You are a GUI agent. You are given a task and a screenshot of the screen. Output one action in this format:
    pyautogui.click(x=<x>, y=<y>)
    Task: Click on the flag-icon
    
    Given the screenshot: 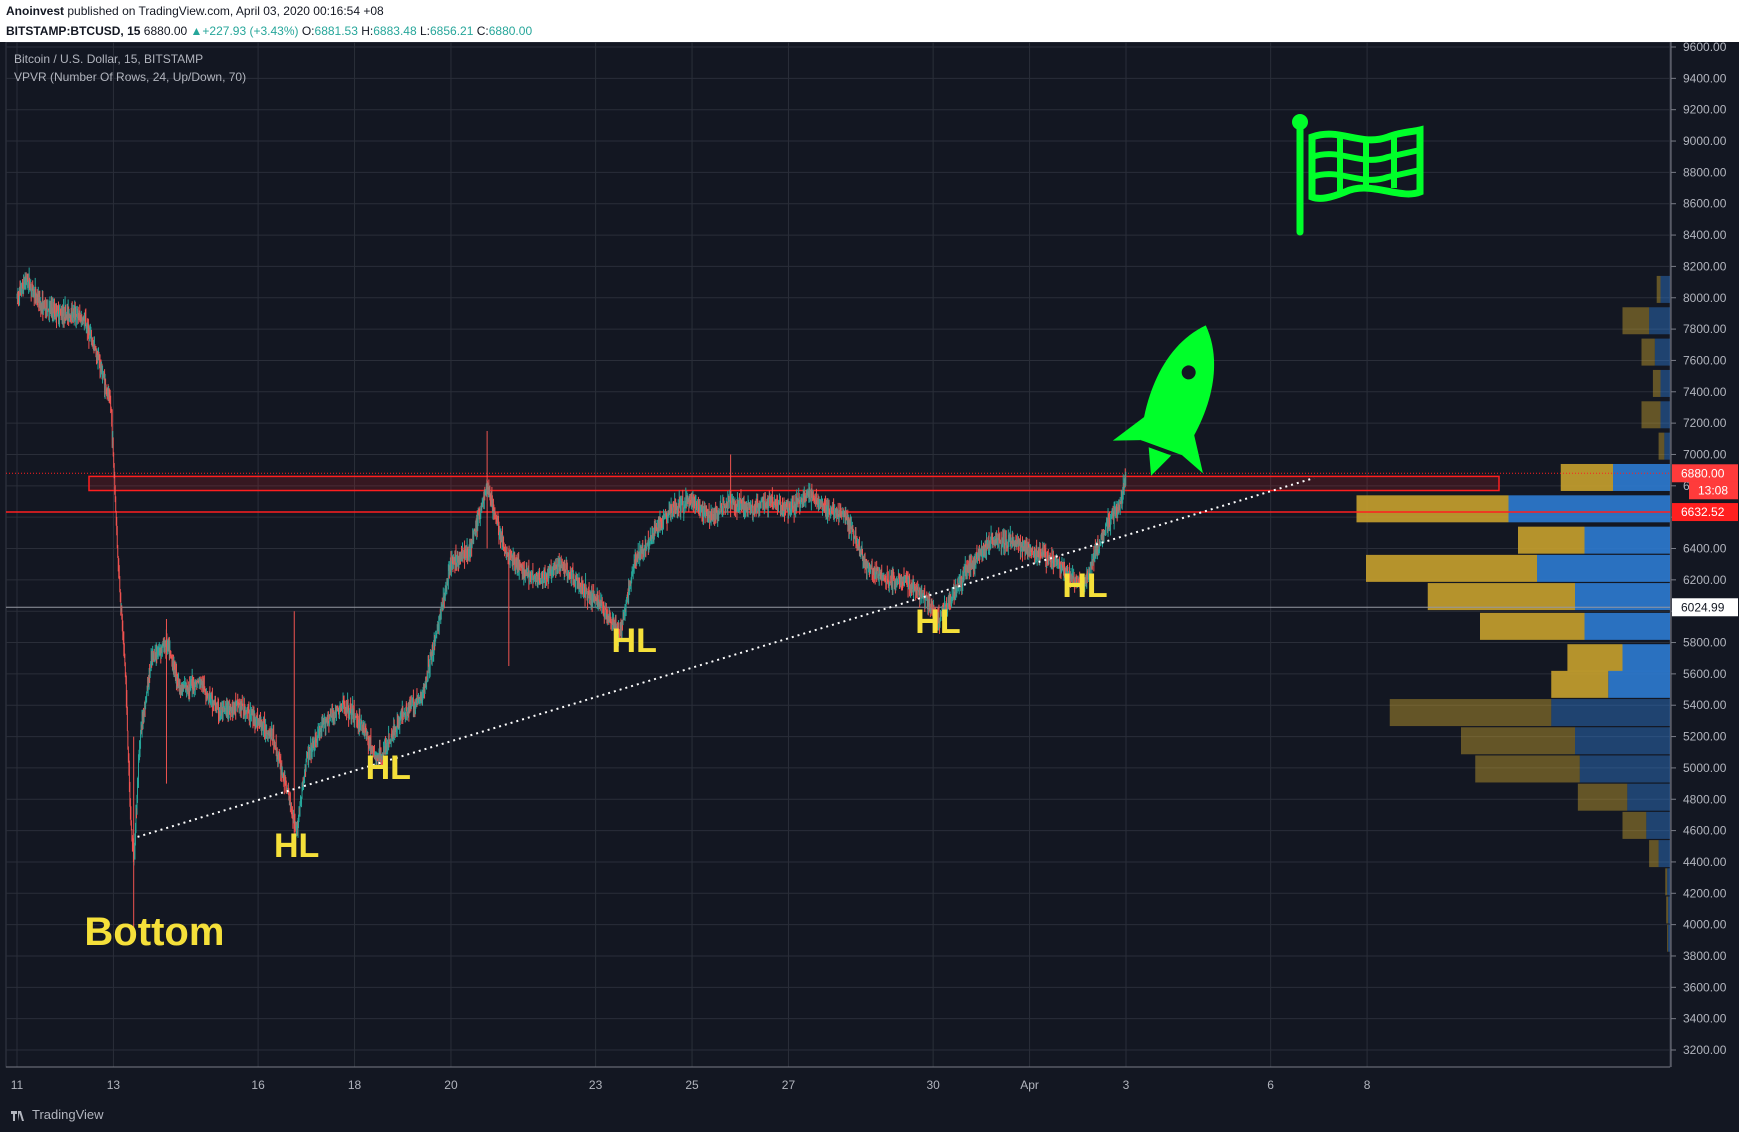 What is the action you would take?
    pyautogui.click(x=1358, y=175)
    